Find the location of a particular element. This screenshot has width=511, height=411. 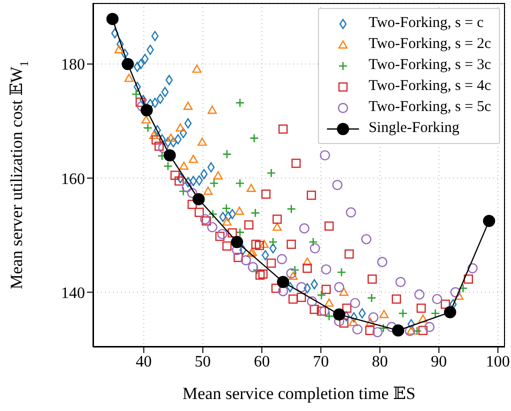

y-tick-label: 160 is located at coordinates (73, 179).